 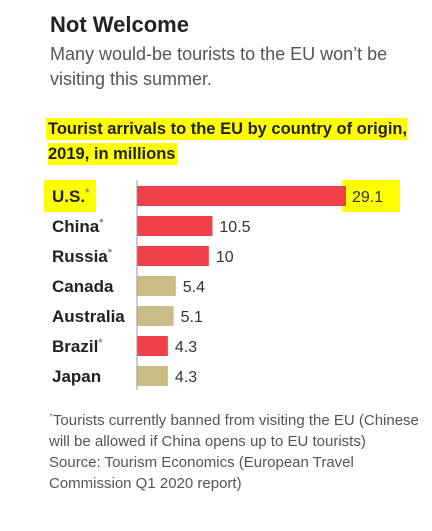 What do you see at coordinates (186, 347) in the screenshot?
I see `value-label-5: 4.3` at bounding box center [186, 347].